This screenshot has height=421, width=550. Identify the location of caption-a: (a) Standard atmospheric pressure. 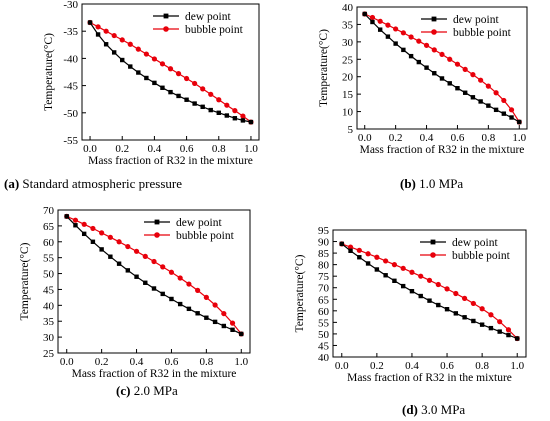
(93, 184).